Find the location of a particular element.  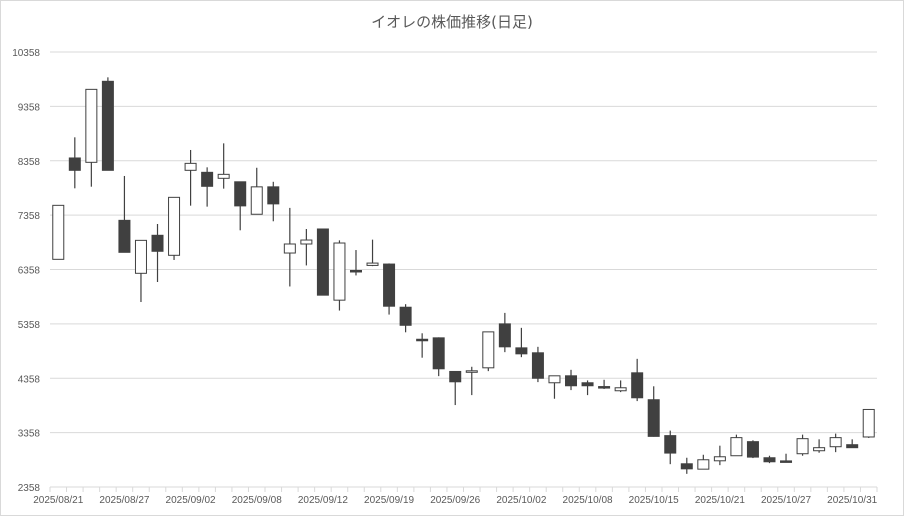

y-tick-label: 6358 is located at coordinates (29, 271).